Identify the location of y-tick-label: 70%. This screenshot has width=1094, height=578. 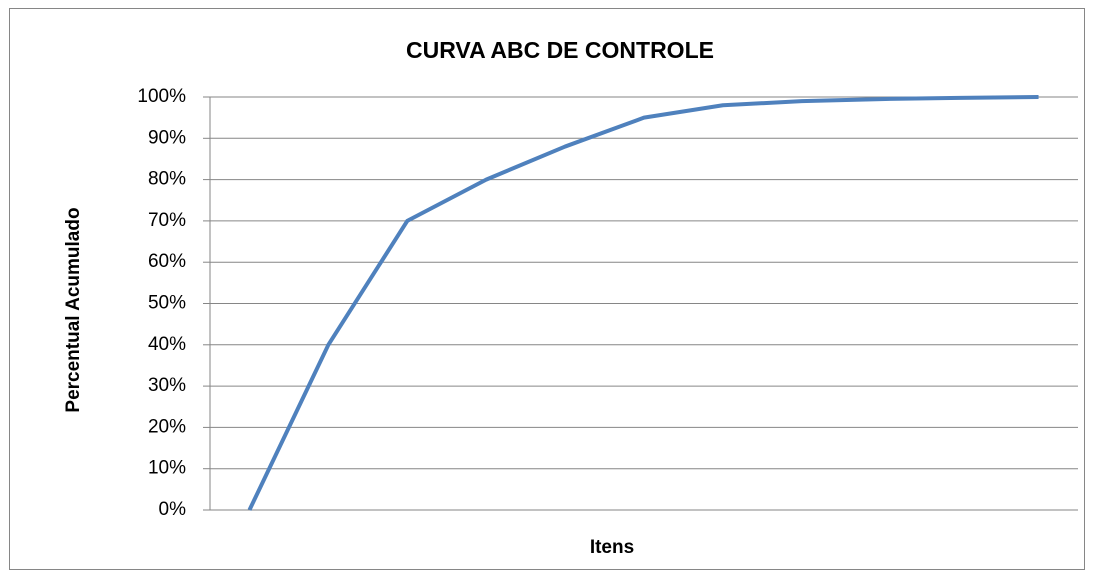
(167, 220).